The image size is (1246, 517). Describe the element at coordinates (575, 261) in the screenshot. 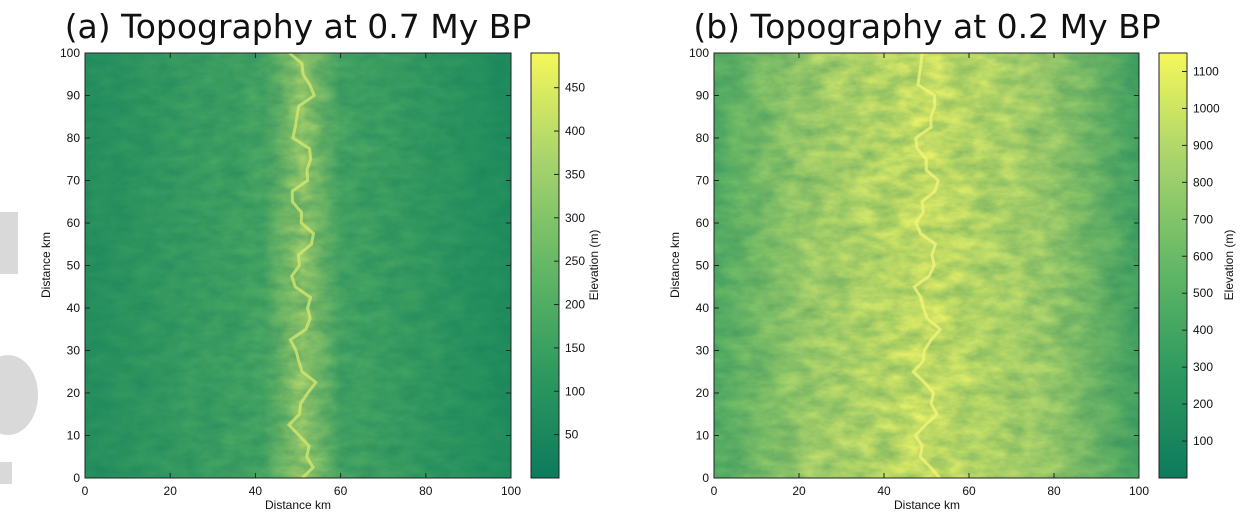

I see `colorbar-tick-label: 250` at that location.